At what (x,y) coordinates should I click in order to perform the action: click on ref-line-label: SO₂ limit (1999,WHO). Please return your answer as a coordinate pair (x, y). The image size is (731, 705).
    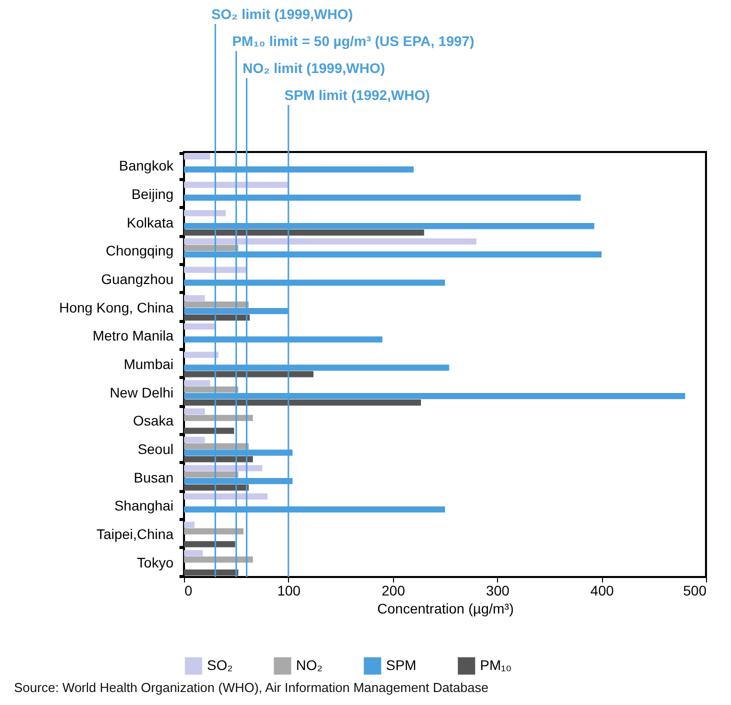
    Looking at the image, I should click on (282, 14).